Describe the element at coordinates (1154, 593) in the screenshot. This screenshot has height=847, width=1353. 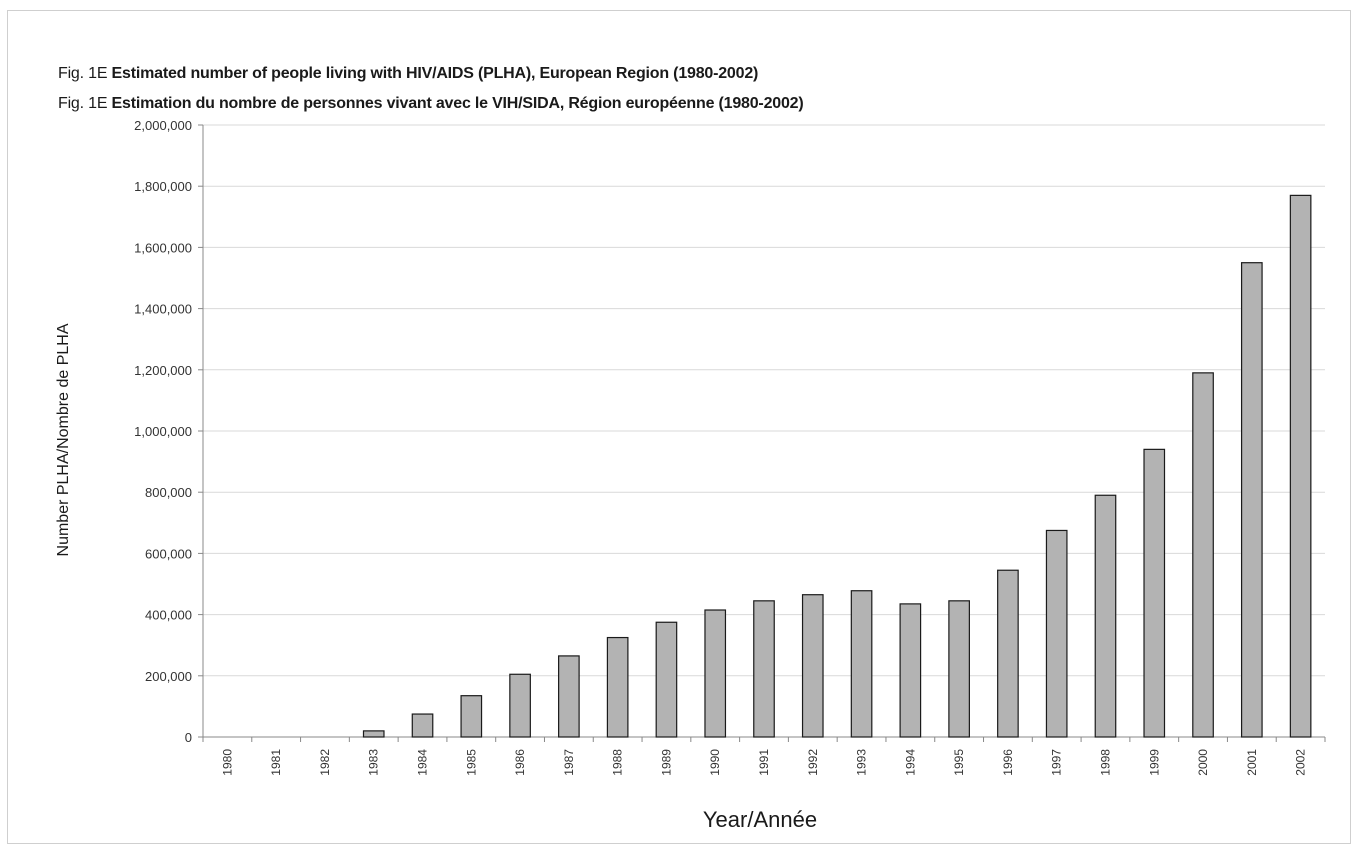
I see `bar-1999` at that location.